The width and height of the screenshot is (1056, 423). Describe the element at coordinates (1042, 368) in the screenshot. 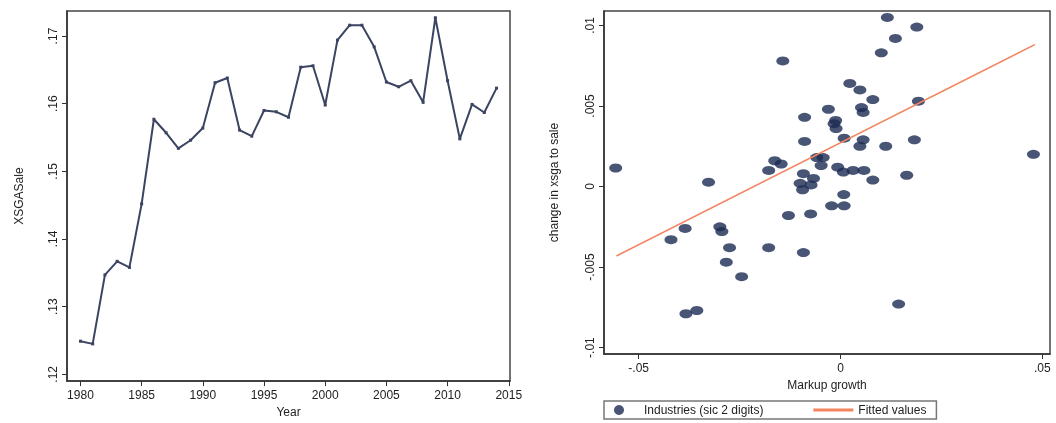

I see `x-tick-label: .05` at that location.